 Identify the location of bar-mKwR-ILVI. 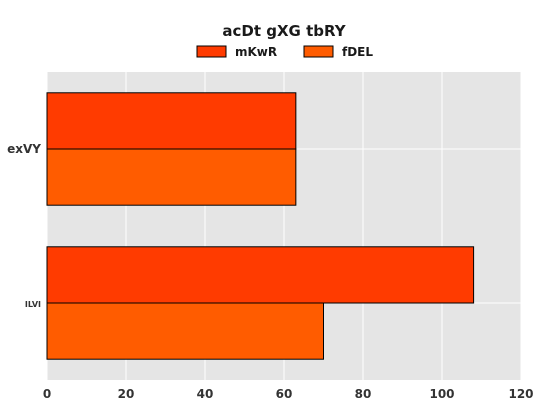
(260, 275).